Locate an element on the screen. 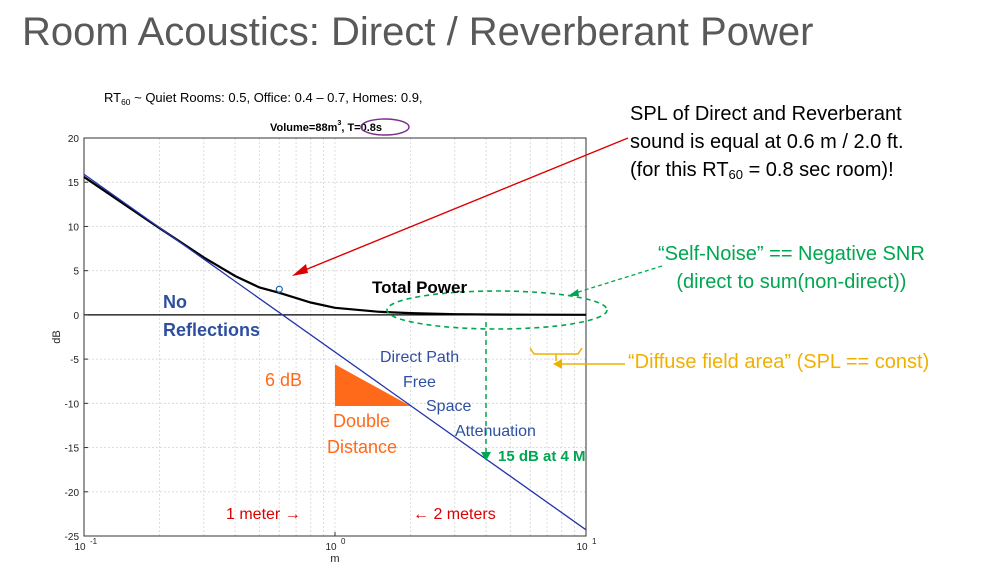 This screenshot has height=574, width=1000. direct-path-label-1: Direct Path is located at coordinates (419, 357).